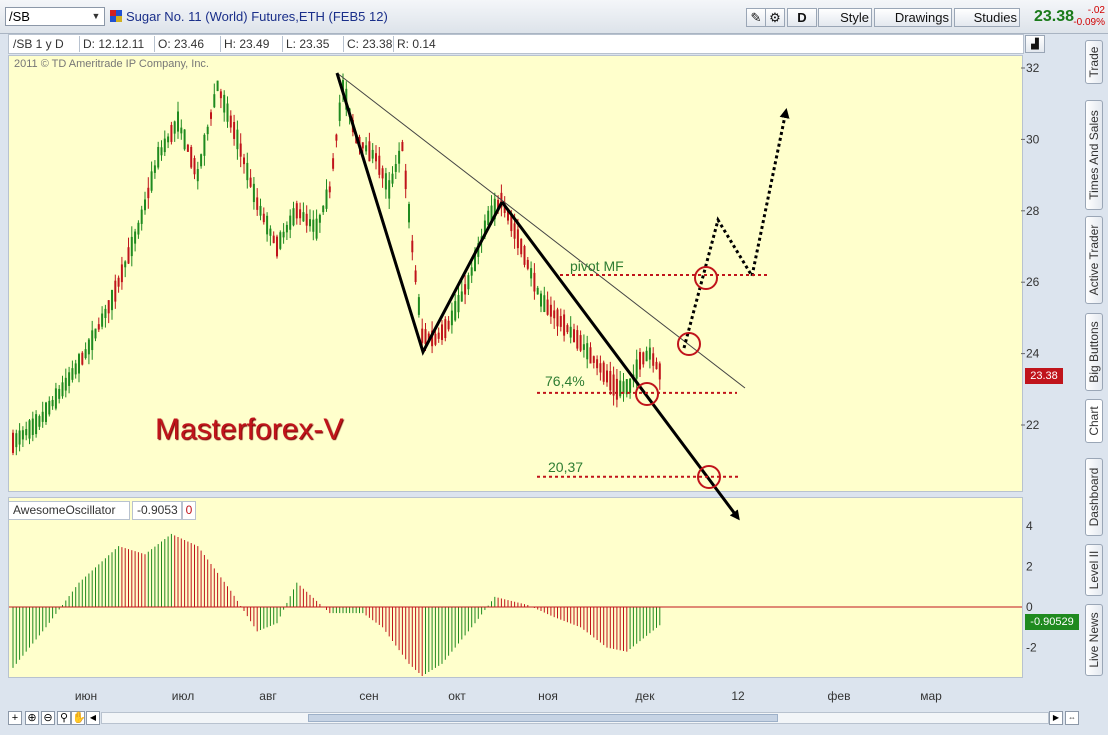 This screenshot has height=735, width=1108. Describe the element at coordinates (1094, 497) in the screenshot. I see `tab-dashboard: Dashboard` at that location.